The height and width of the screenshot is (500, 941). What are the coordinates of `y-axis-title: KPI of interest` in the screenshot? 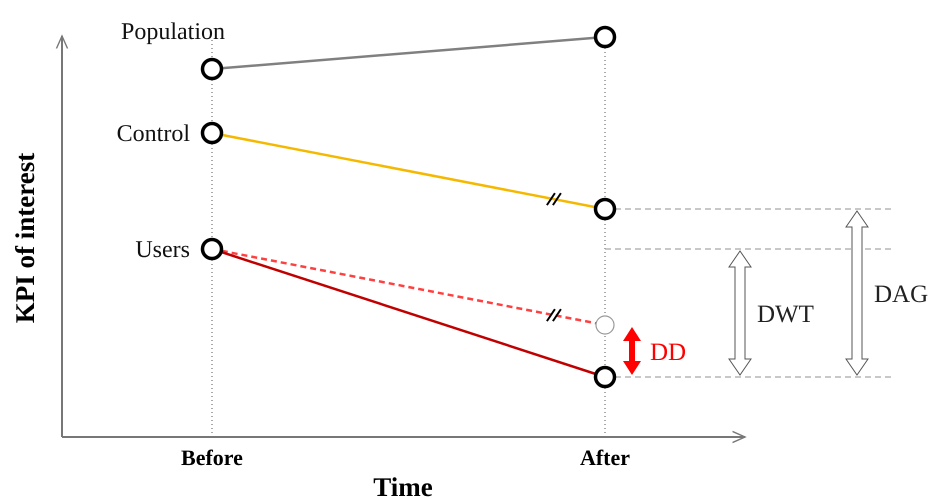 It's located at (25, 238).